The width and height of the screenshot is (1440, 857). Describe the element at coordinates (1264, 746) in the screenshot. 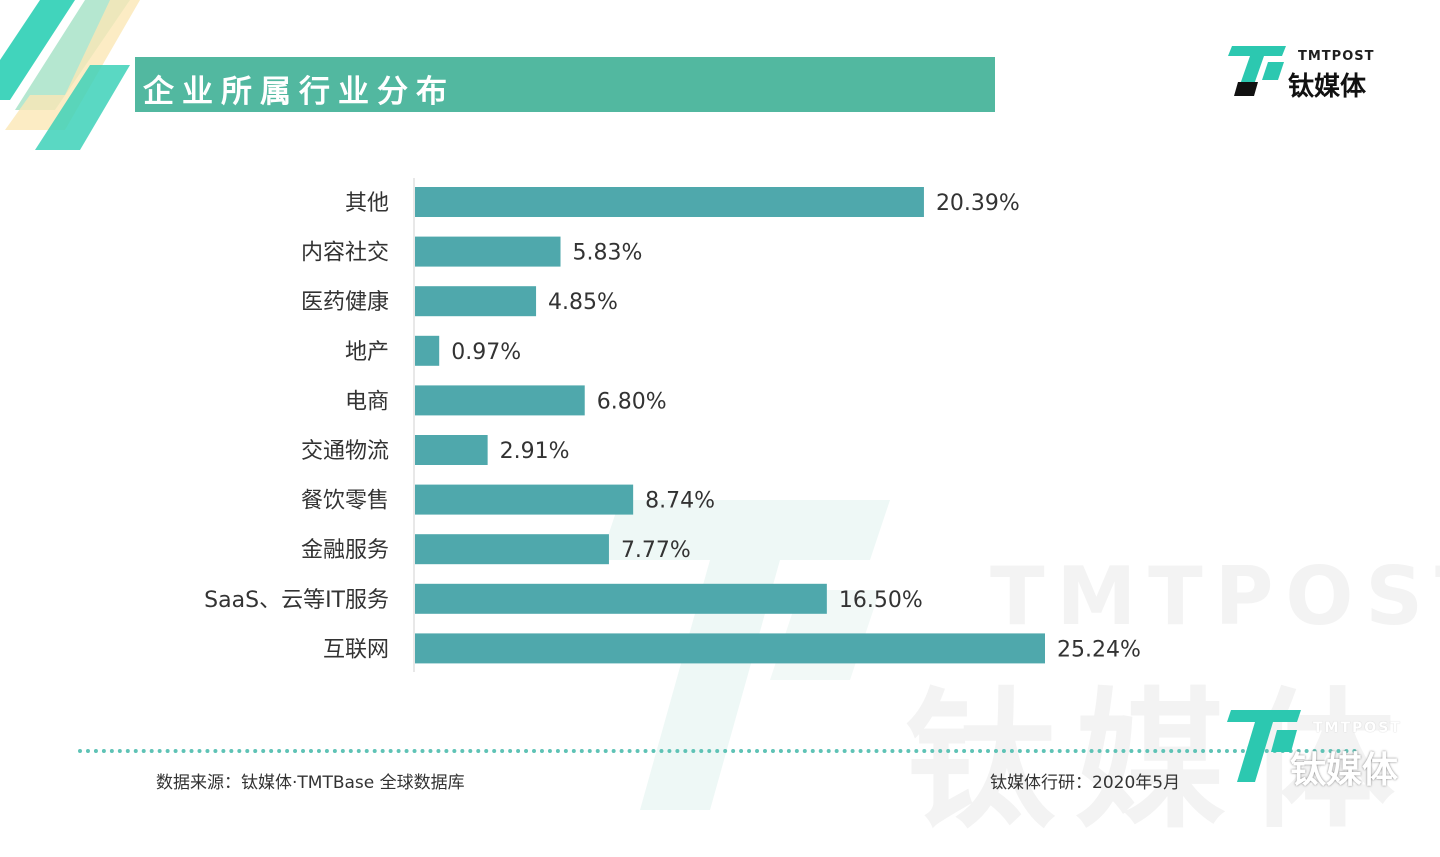

I see `footer-logo-icon` at that location.